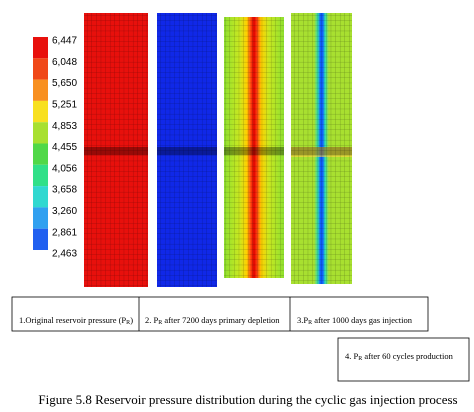 The image size is (474, 412). What do you see at coordinates (64, 105) in the screenshot?
I see `scale-label: 5,251` at bounding box center [64, 105].